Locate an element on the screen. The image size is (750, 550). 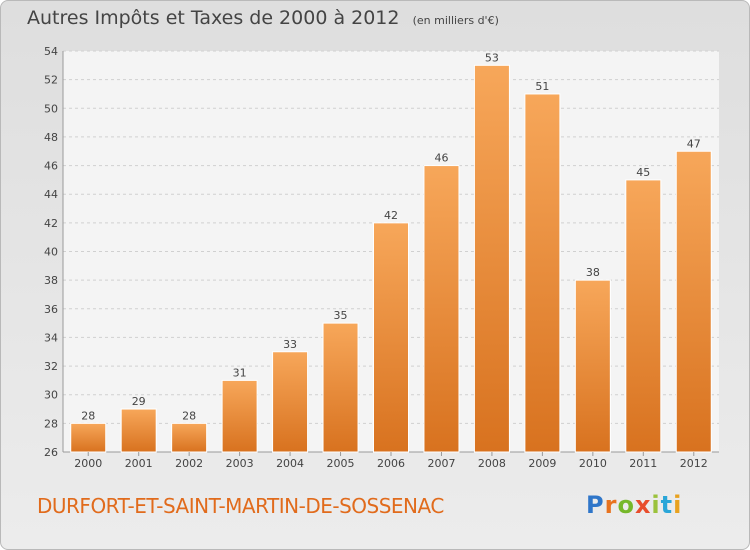
x-tick-label: 2009 is located at coordinates (542, 463).